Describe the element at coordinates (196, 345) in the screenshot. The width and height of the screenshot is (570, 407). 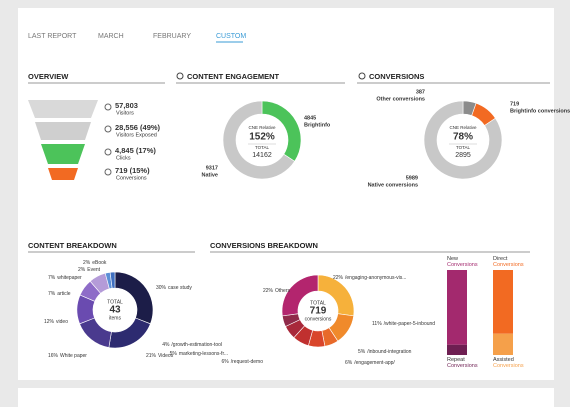
I see `slice-name: /growth-estimation-tool` at that location.